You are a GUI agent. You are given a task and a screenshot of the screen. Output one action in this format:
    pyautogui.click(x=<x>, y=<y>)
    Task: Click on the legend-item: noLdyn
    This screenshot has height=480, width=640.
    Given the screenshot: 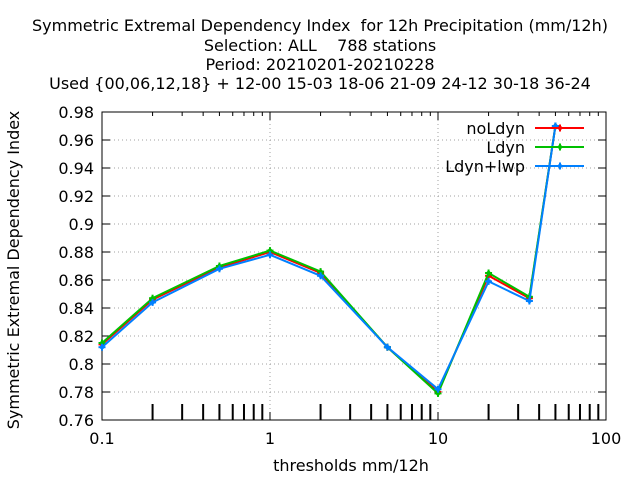 What is the action you would take?
    pyautogui.click(x=525, y=128)
    